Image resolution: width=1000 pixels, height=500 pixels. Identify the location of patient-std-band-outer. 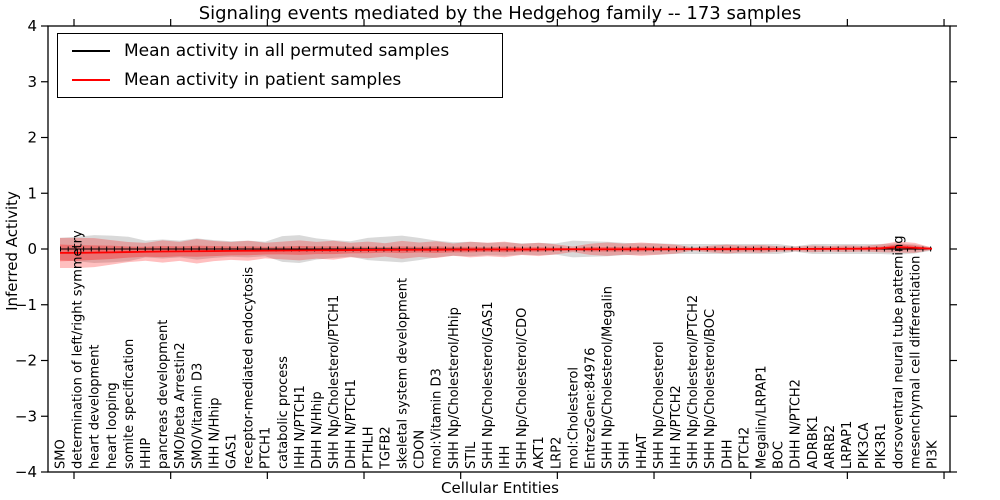
(496, 252).